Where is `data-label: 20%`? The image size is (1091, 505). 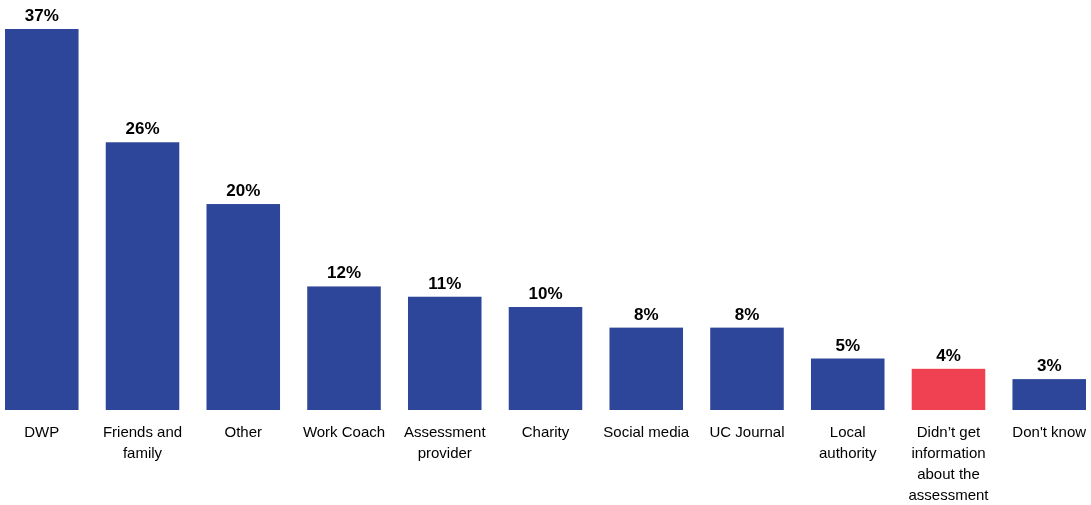
data-label: 20% is located at coordinates (243, 191).